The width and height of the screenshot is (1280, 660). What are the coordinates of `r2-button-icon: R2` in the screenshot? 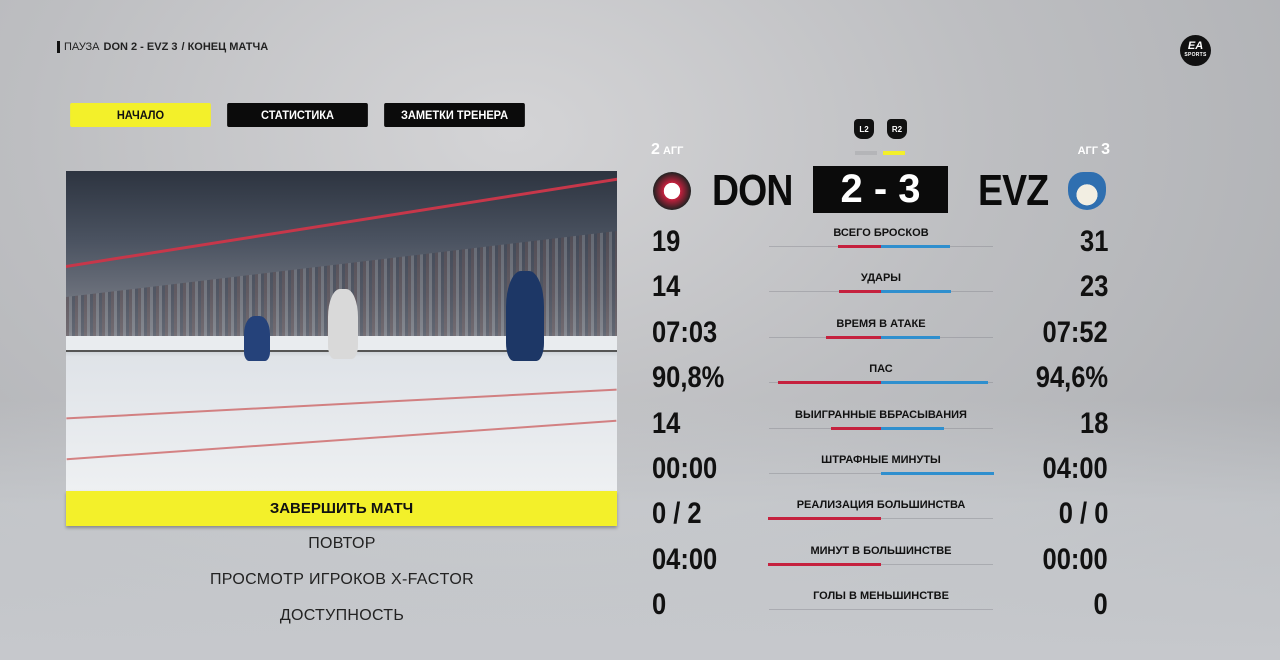 It's located at (897, 129).